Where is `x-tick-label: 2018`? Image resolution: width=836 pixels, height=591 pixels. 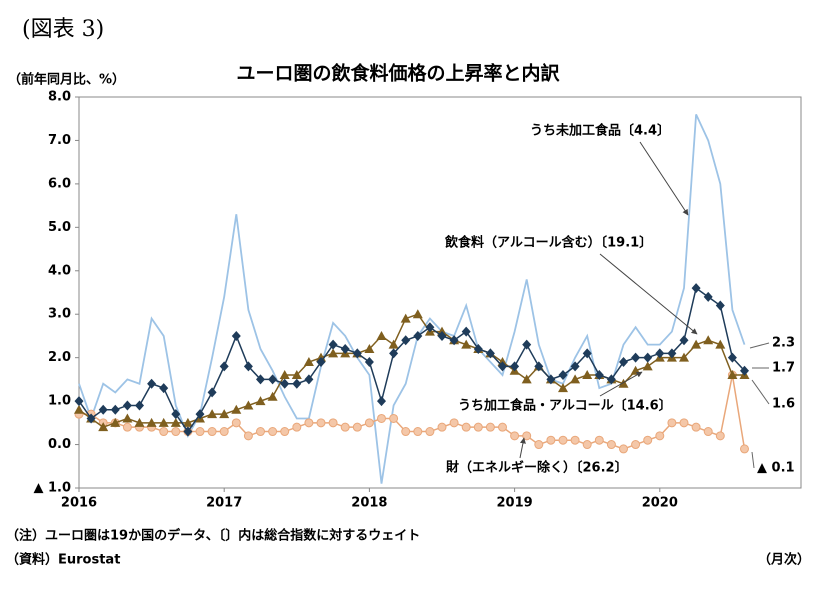
x-tick-label: 2018 is located at coordinates (369, 503).